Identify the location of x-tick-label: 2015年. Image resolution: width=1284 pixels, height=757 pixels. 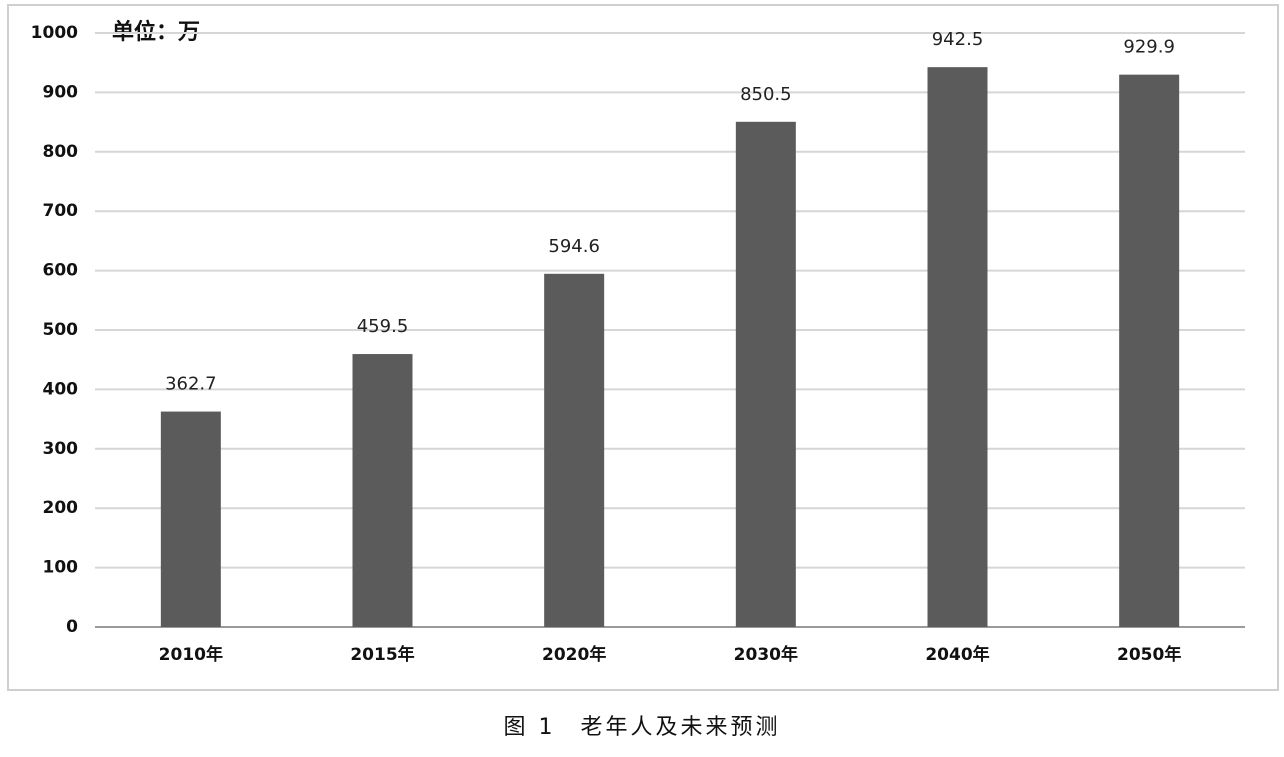
(382, 654).